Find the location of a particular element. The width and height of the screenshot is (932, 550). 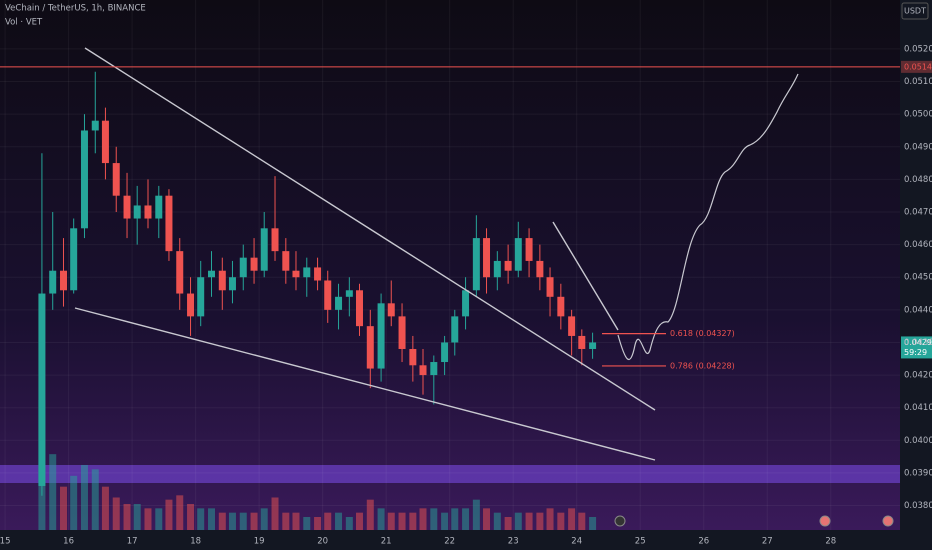

fib-label: 0.786 (0.04228) is located at coordinates (702, 365).